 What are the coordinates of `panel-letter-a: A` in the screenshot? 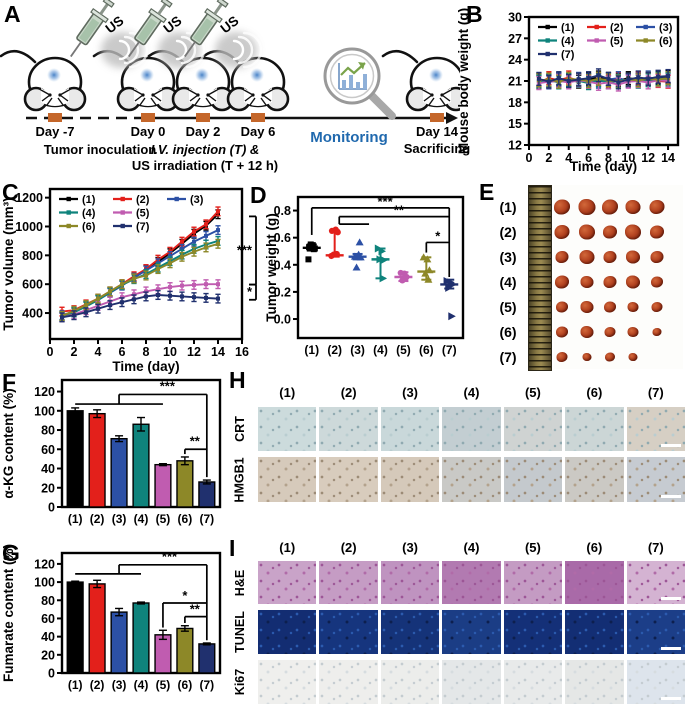 It's located at (12, 14).